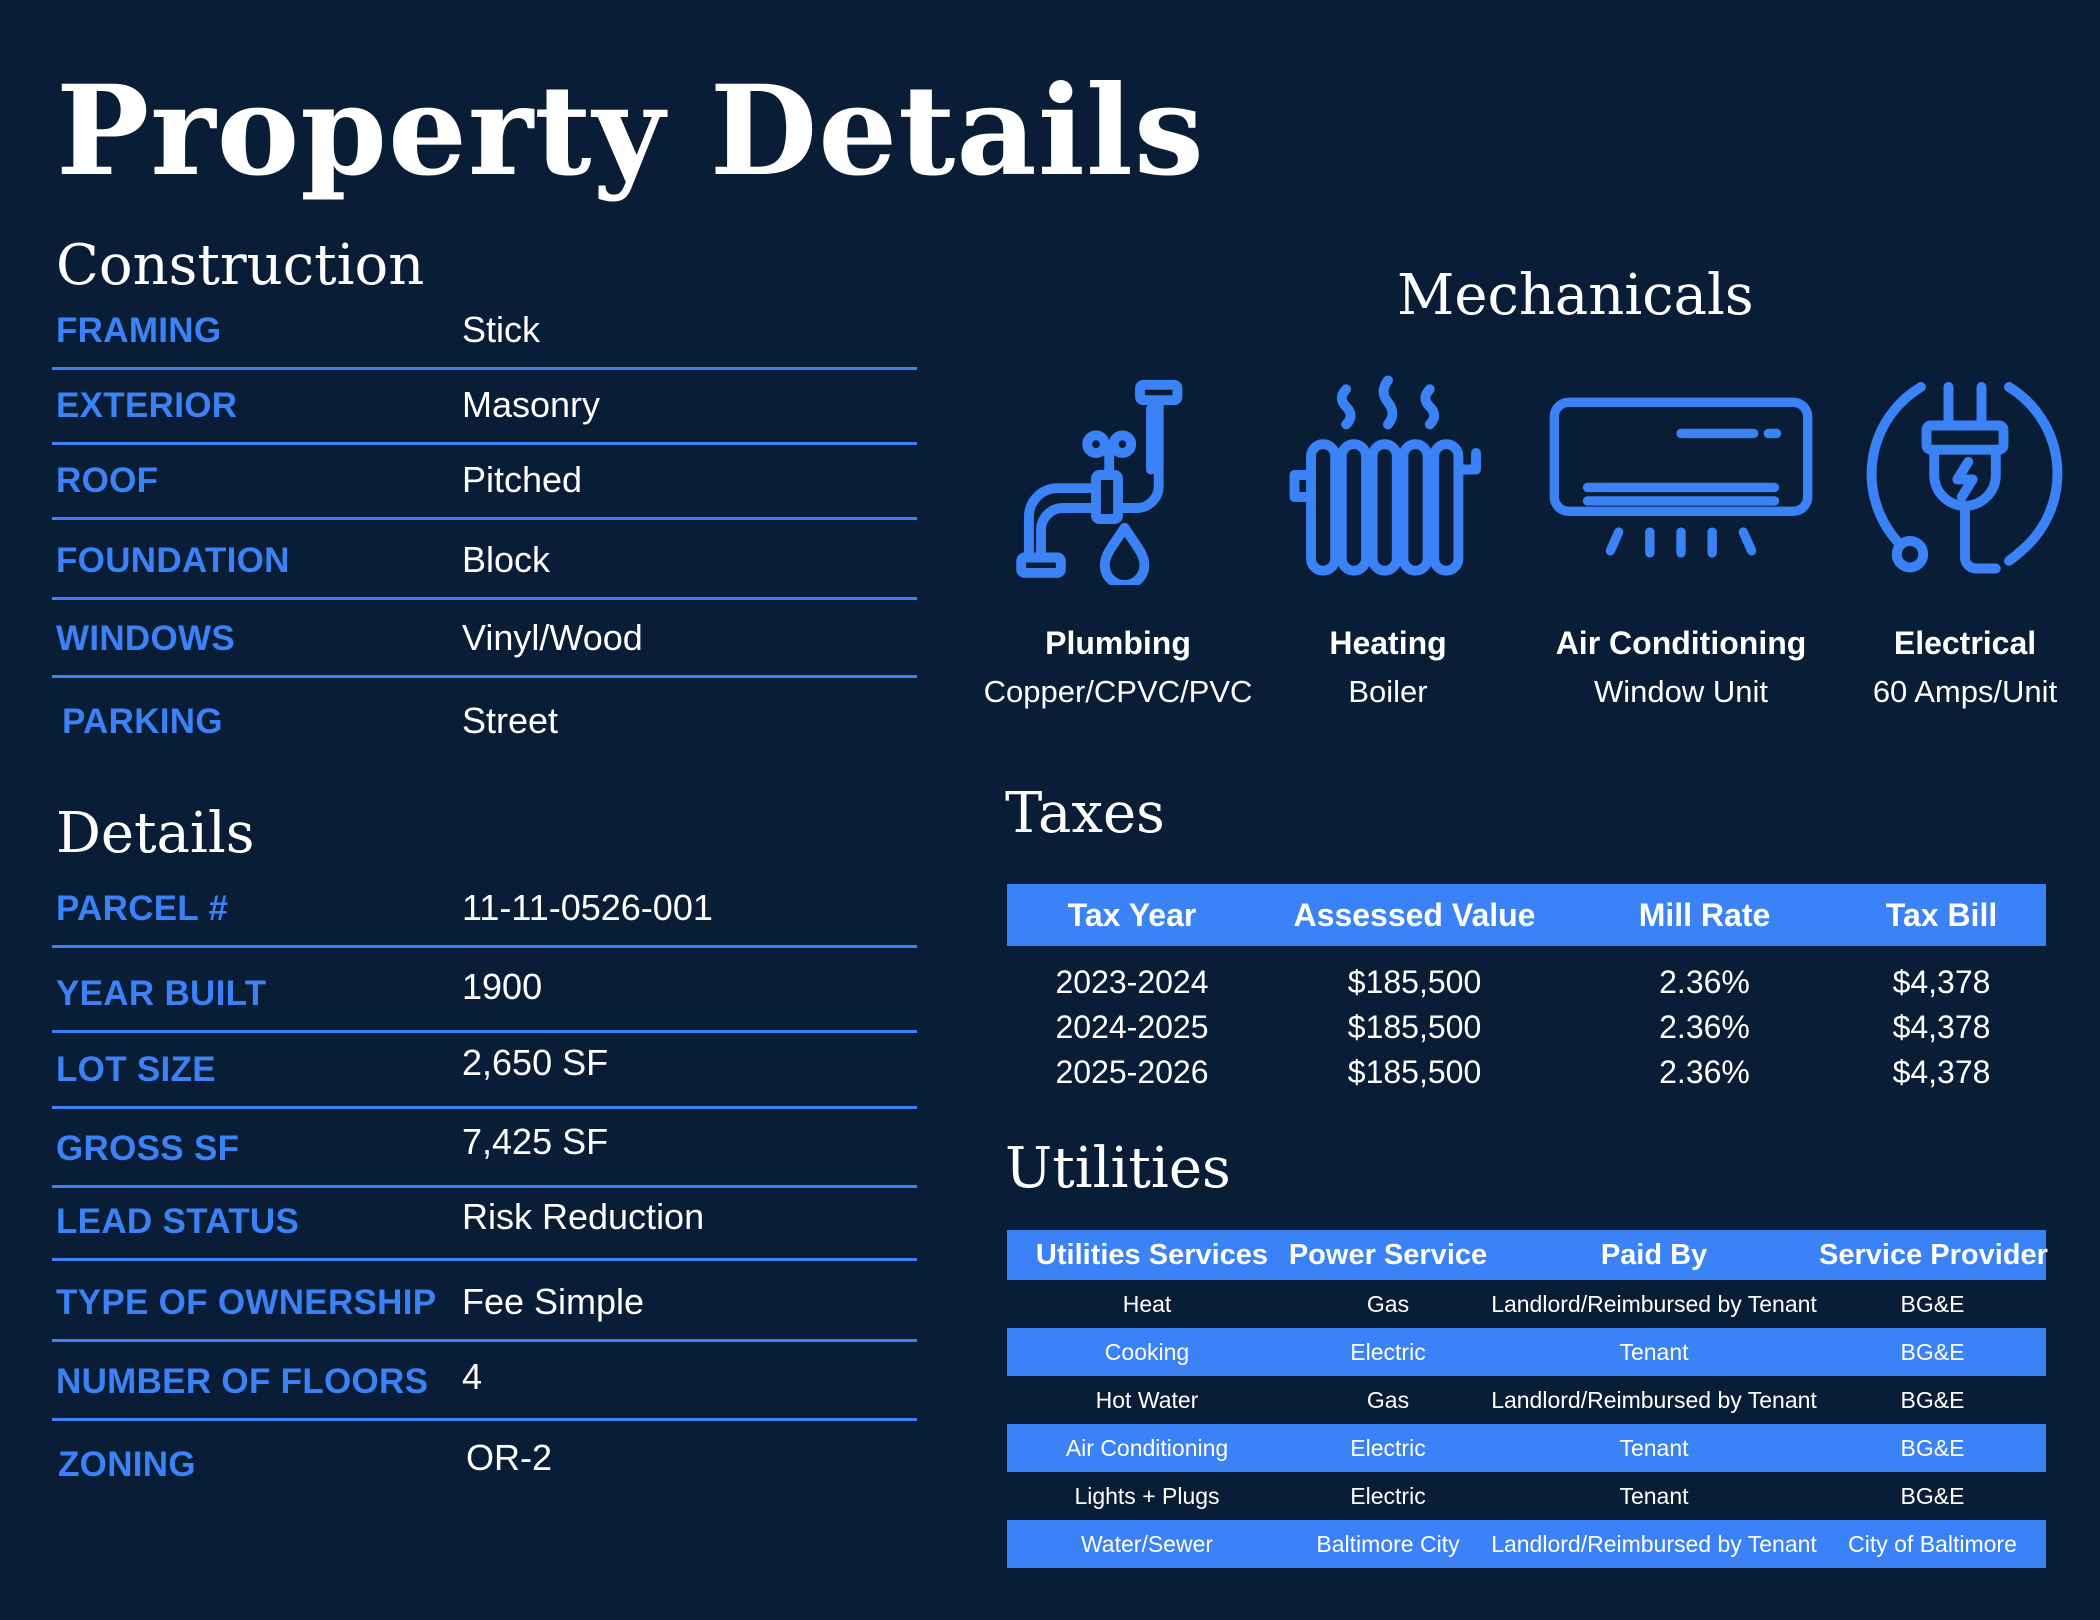  I want to click on table-row: Cooking Electric Tenant BG&E, so click(1526, 1352).